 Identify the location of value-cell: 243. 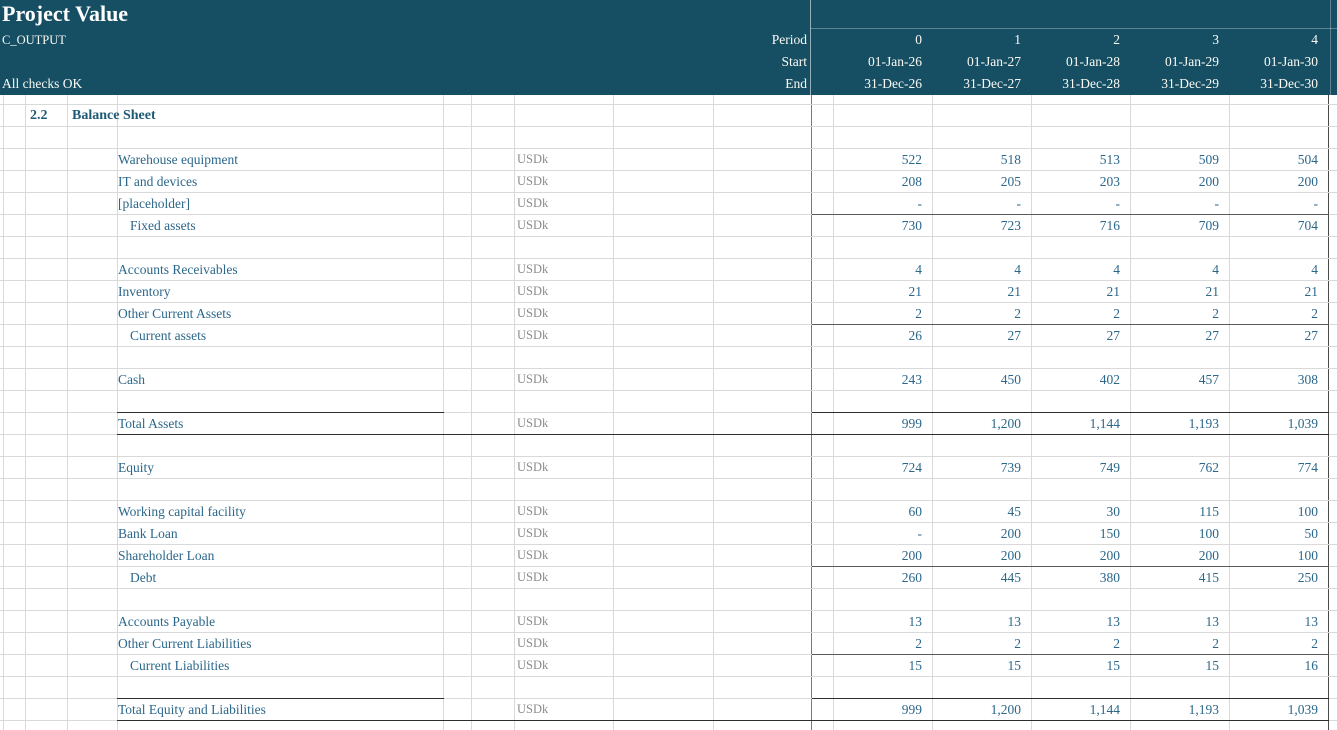
(911, 379).